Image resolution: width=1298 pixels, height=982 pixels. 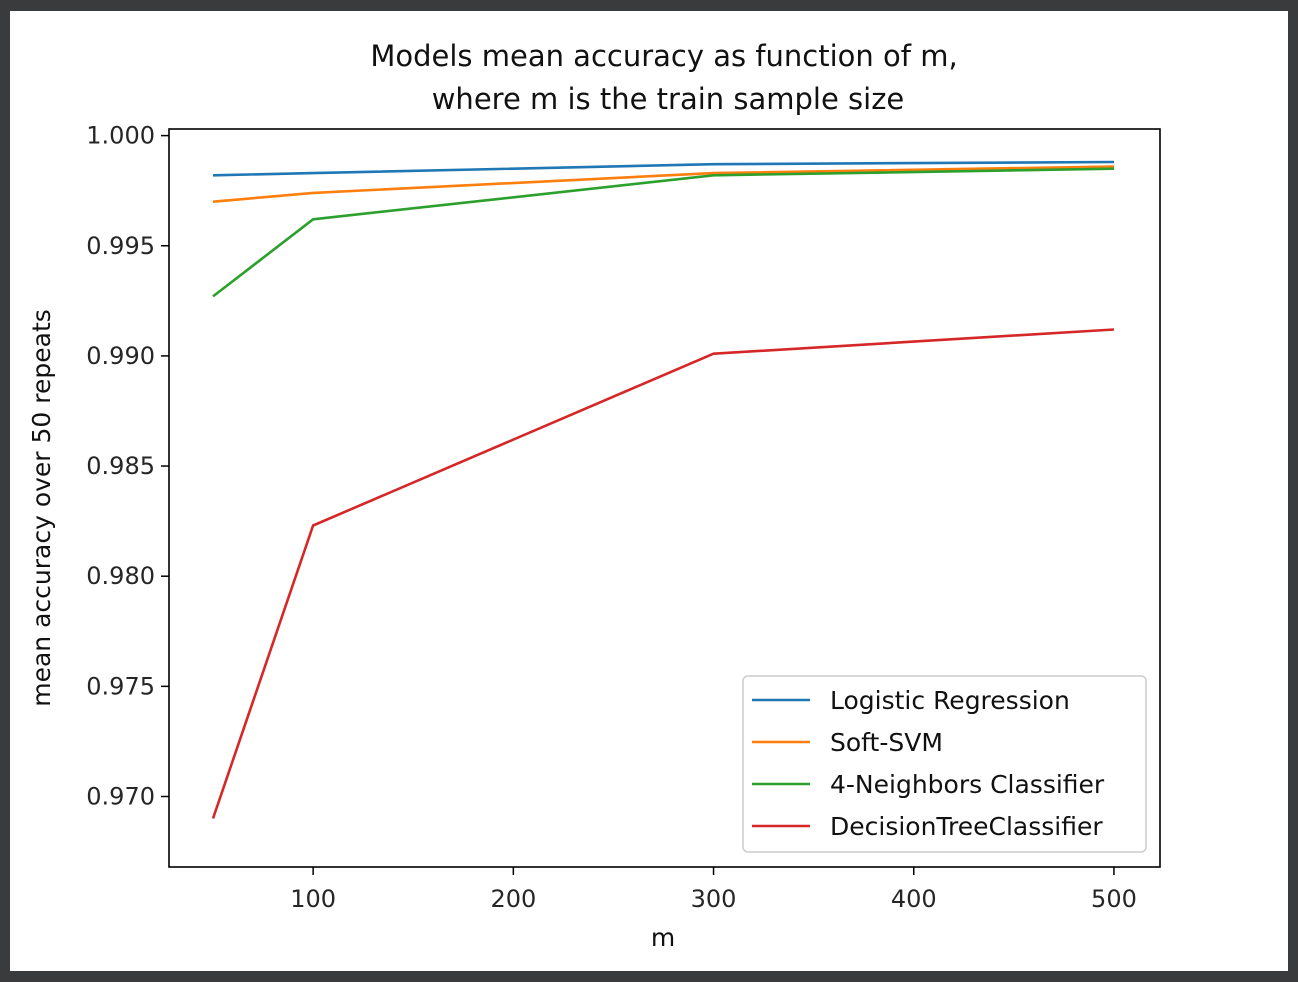 I want to click on legend-box, so click(x=944, y=764).